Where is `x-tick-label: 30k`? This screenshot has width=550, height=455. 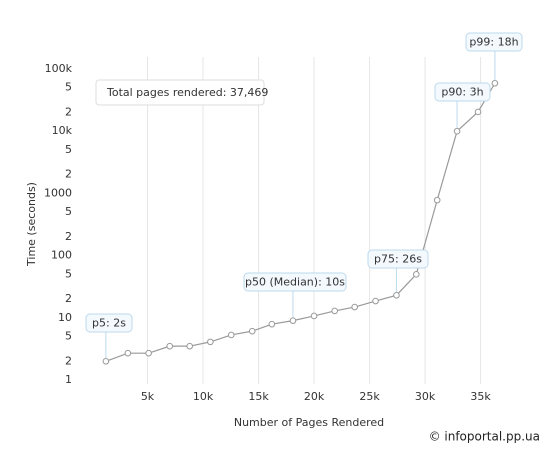 x-tick-label: 30k is located at coordinates (425, 396).